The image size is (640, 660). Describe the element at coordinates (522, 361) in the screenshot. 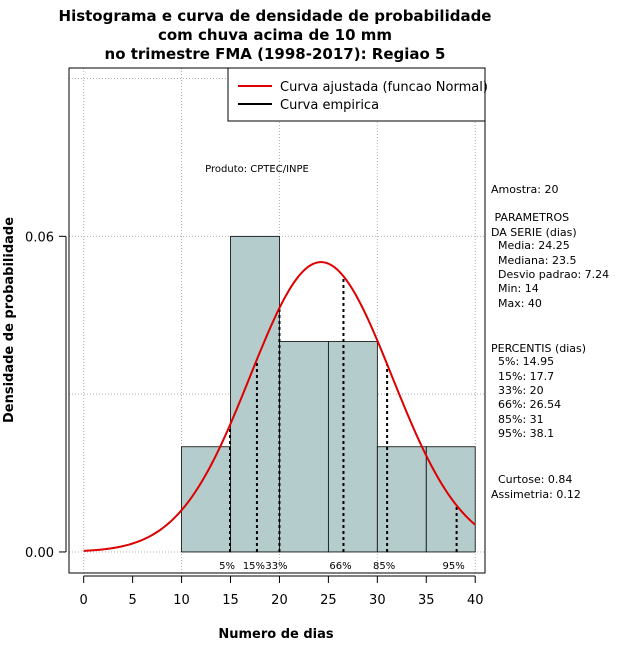

I see `side-p5: 5%: 14.95` at that location.